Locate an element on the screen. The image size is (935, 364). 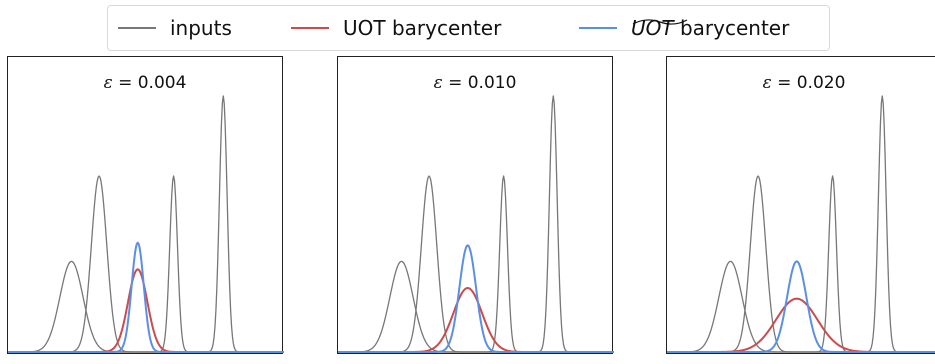
uot-tilde-symbol: UOT is located at coordinates (659, 28).